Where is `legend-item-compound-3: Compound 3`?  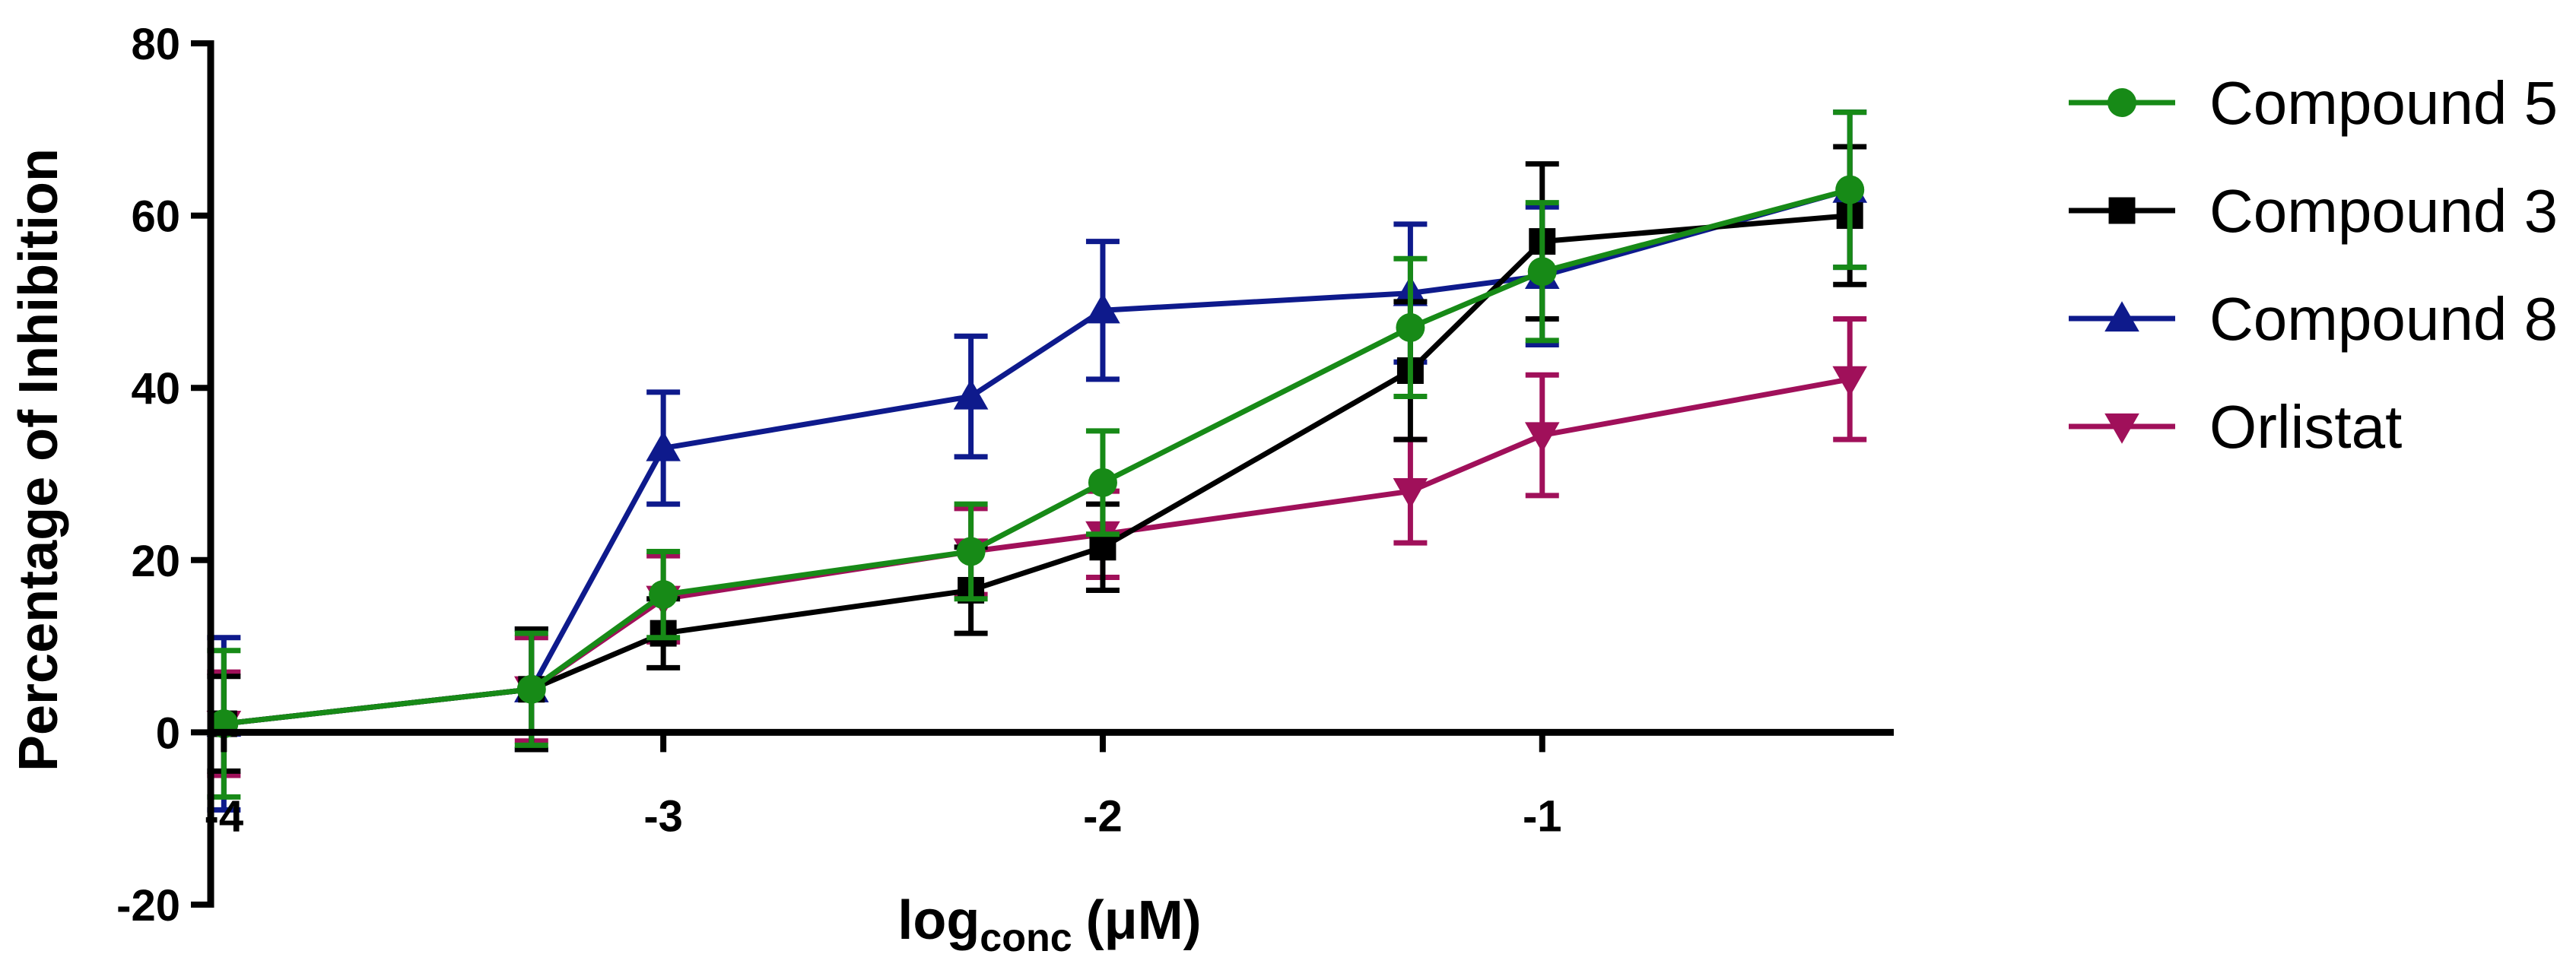 legend-item-compound-3: Compound 3 is located at coordinates (2313, 211).